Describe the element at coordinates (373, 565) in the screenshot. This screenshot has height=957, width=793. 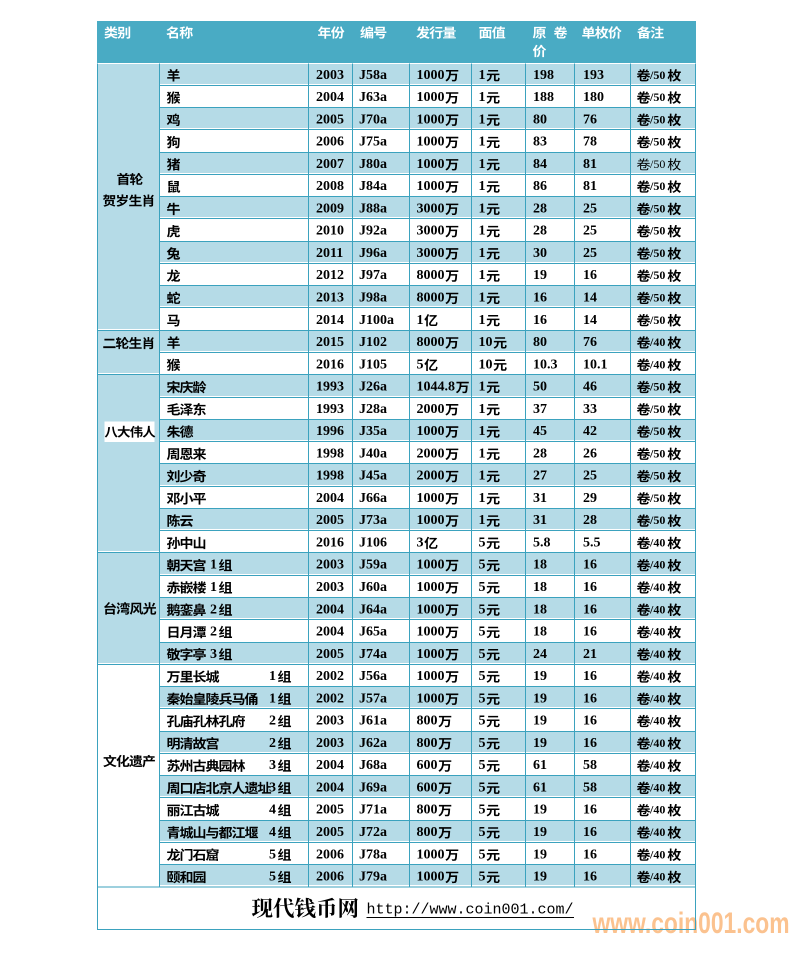
I see `svg-text: J59a` at that location.